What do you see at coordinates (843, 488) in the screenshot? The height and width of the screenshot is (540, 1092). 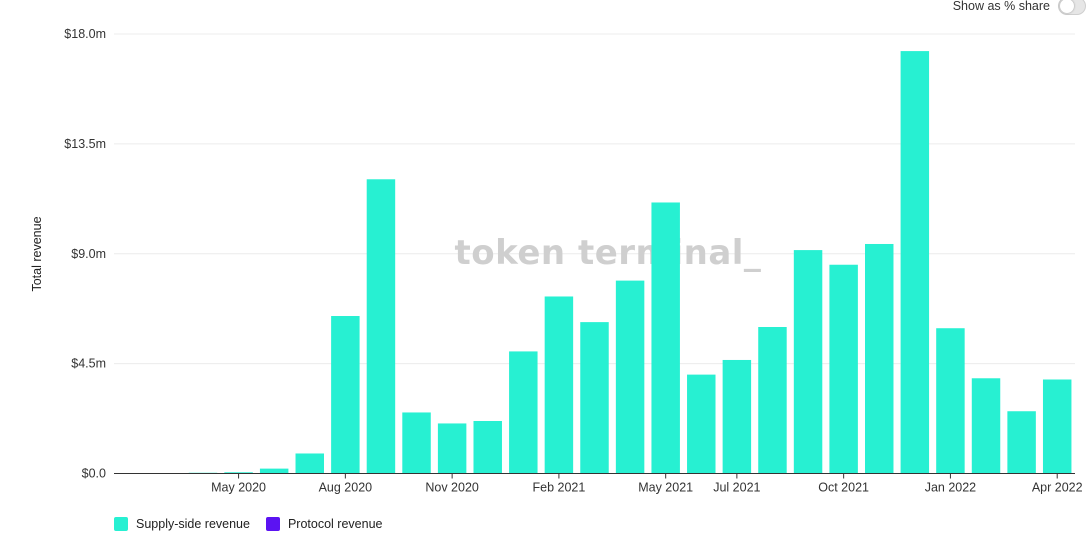 I see `x-tick-label: Oct 2021` at bounding box center [843, 488].